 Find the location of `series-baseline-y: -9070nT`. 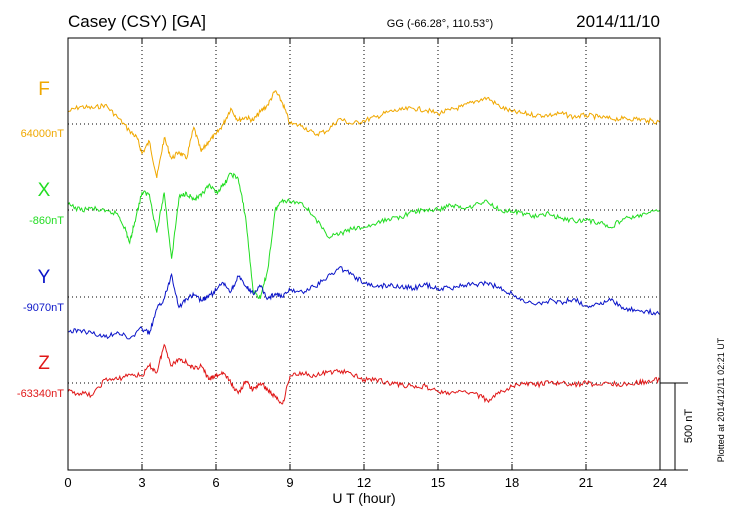

series-baseline-y: -9070nT is located at coordinates (43, 308).